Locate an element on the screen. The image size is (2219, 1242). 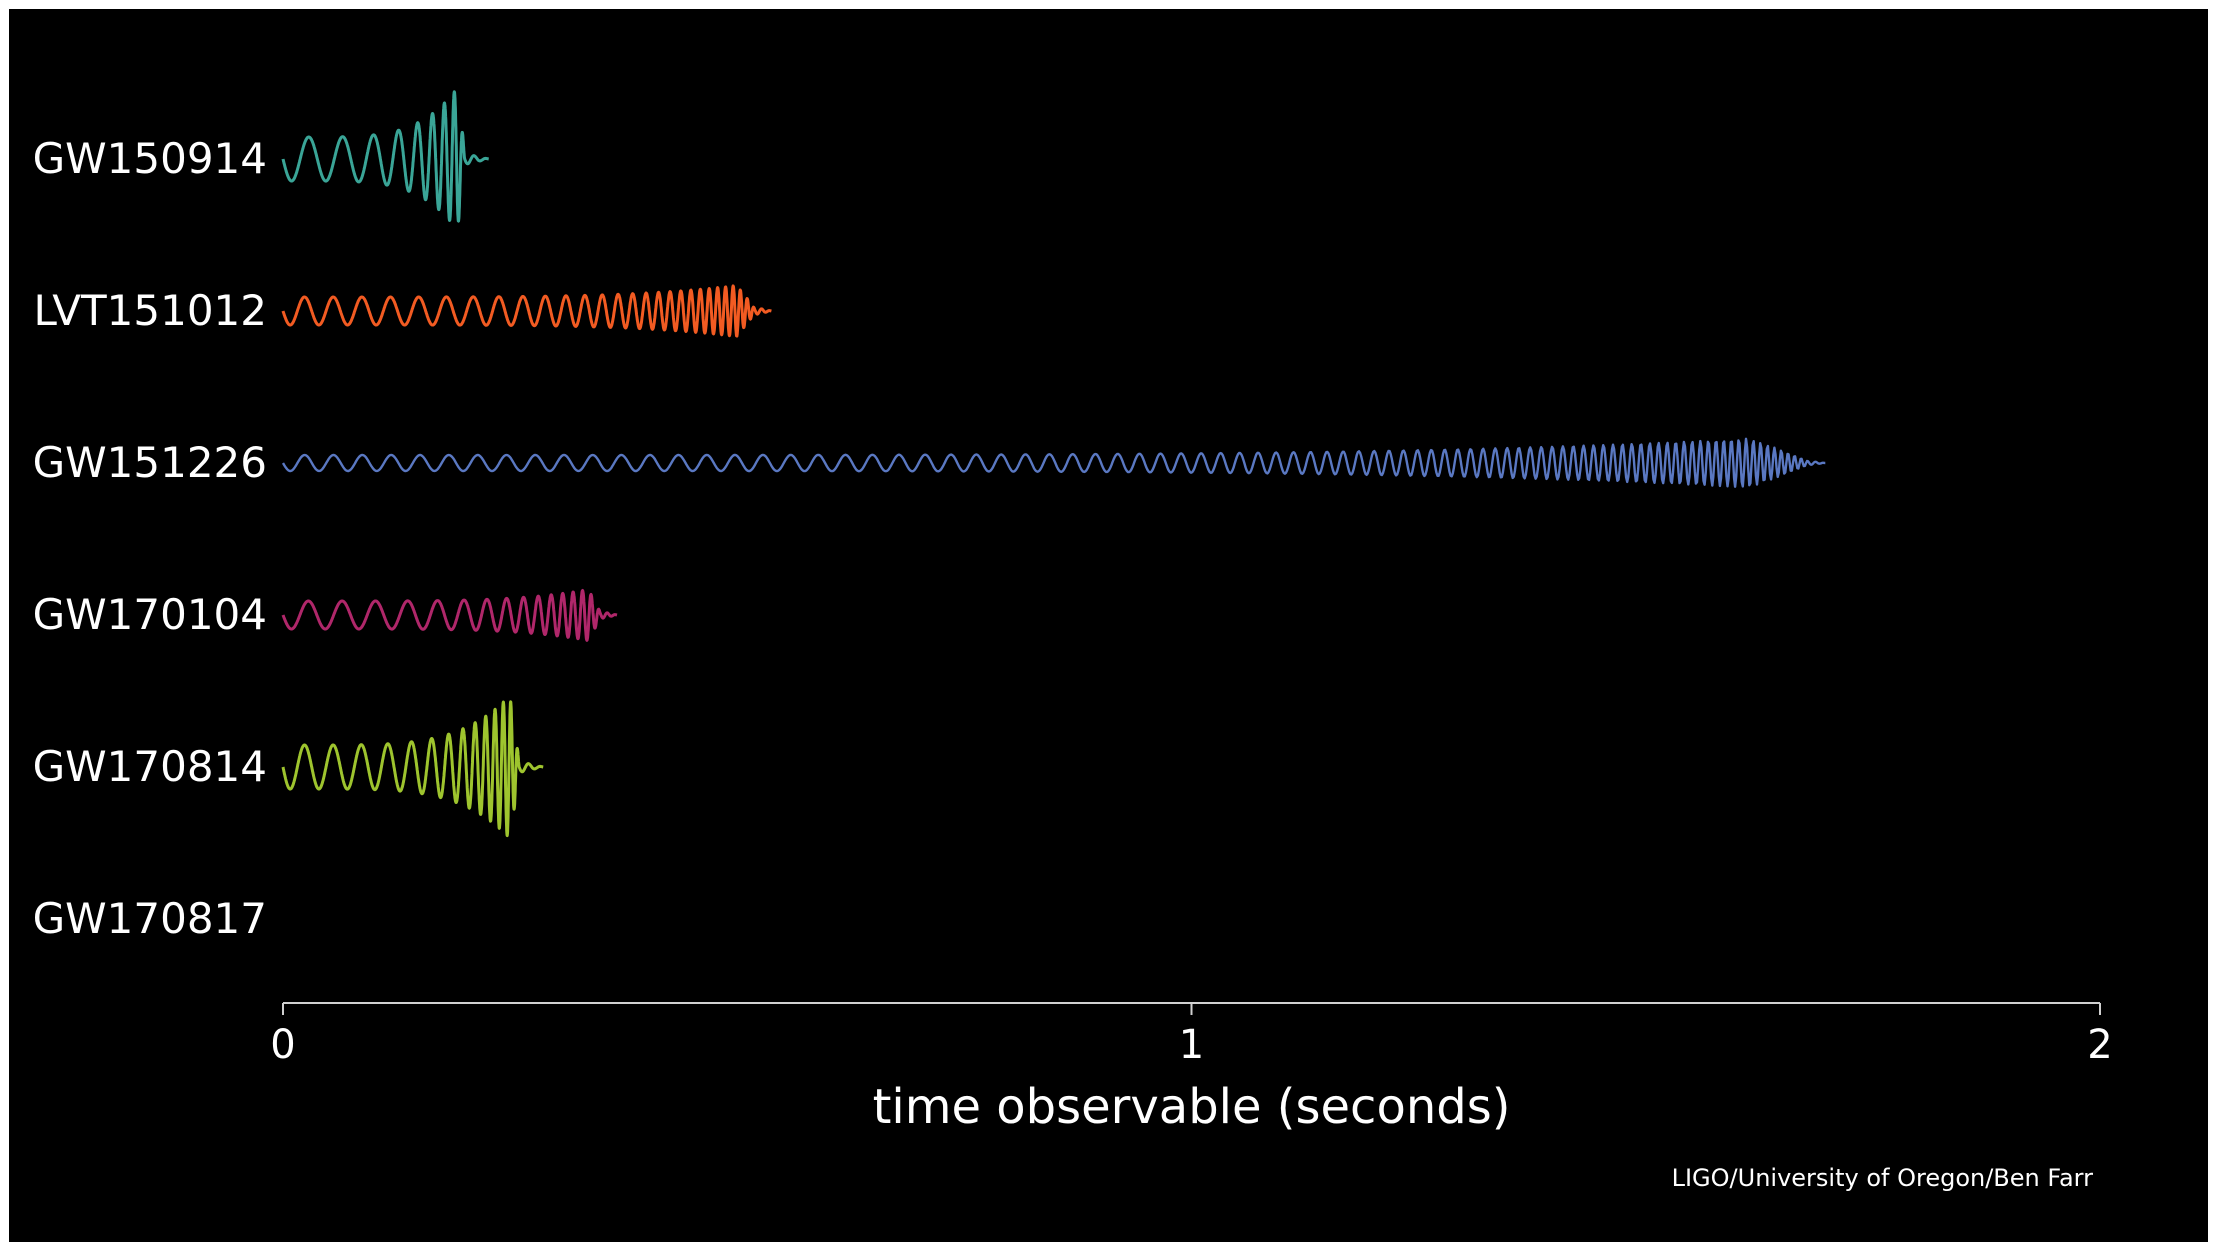
credit-text: LIGO/University of Oregon/Ben Farr is located at coordinates (1883, 1178).